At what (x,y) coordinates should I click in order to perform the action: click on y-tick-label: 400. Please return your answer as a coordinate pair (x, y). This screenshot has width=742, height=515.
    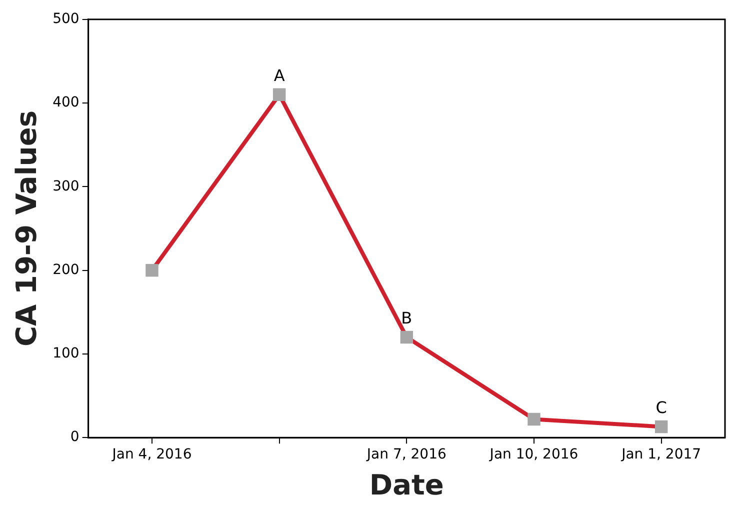
    Looking at the image, I should click on (66, 102).